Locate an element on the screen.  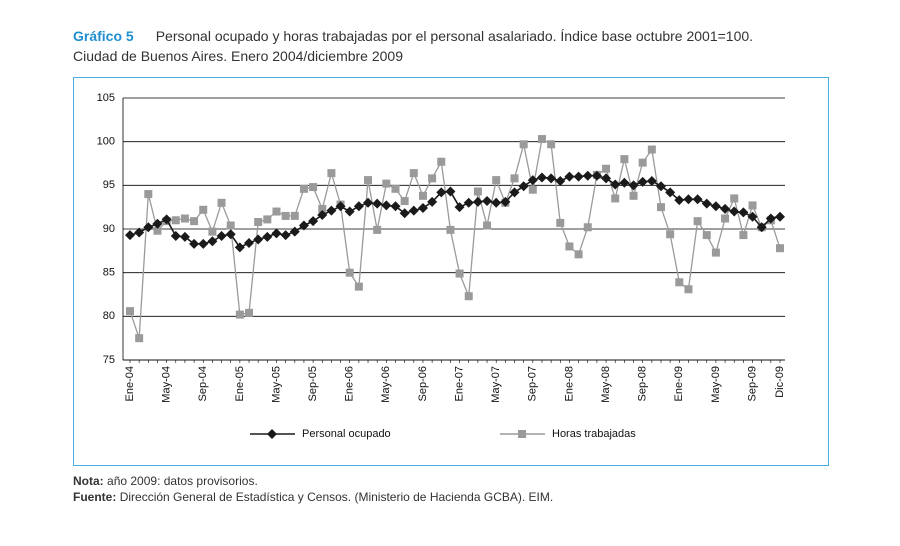
x-tick-label: Ene-06 is located at coordinates (350, 383).